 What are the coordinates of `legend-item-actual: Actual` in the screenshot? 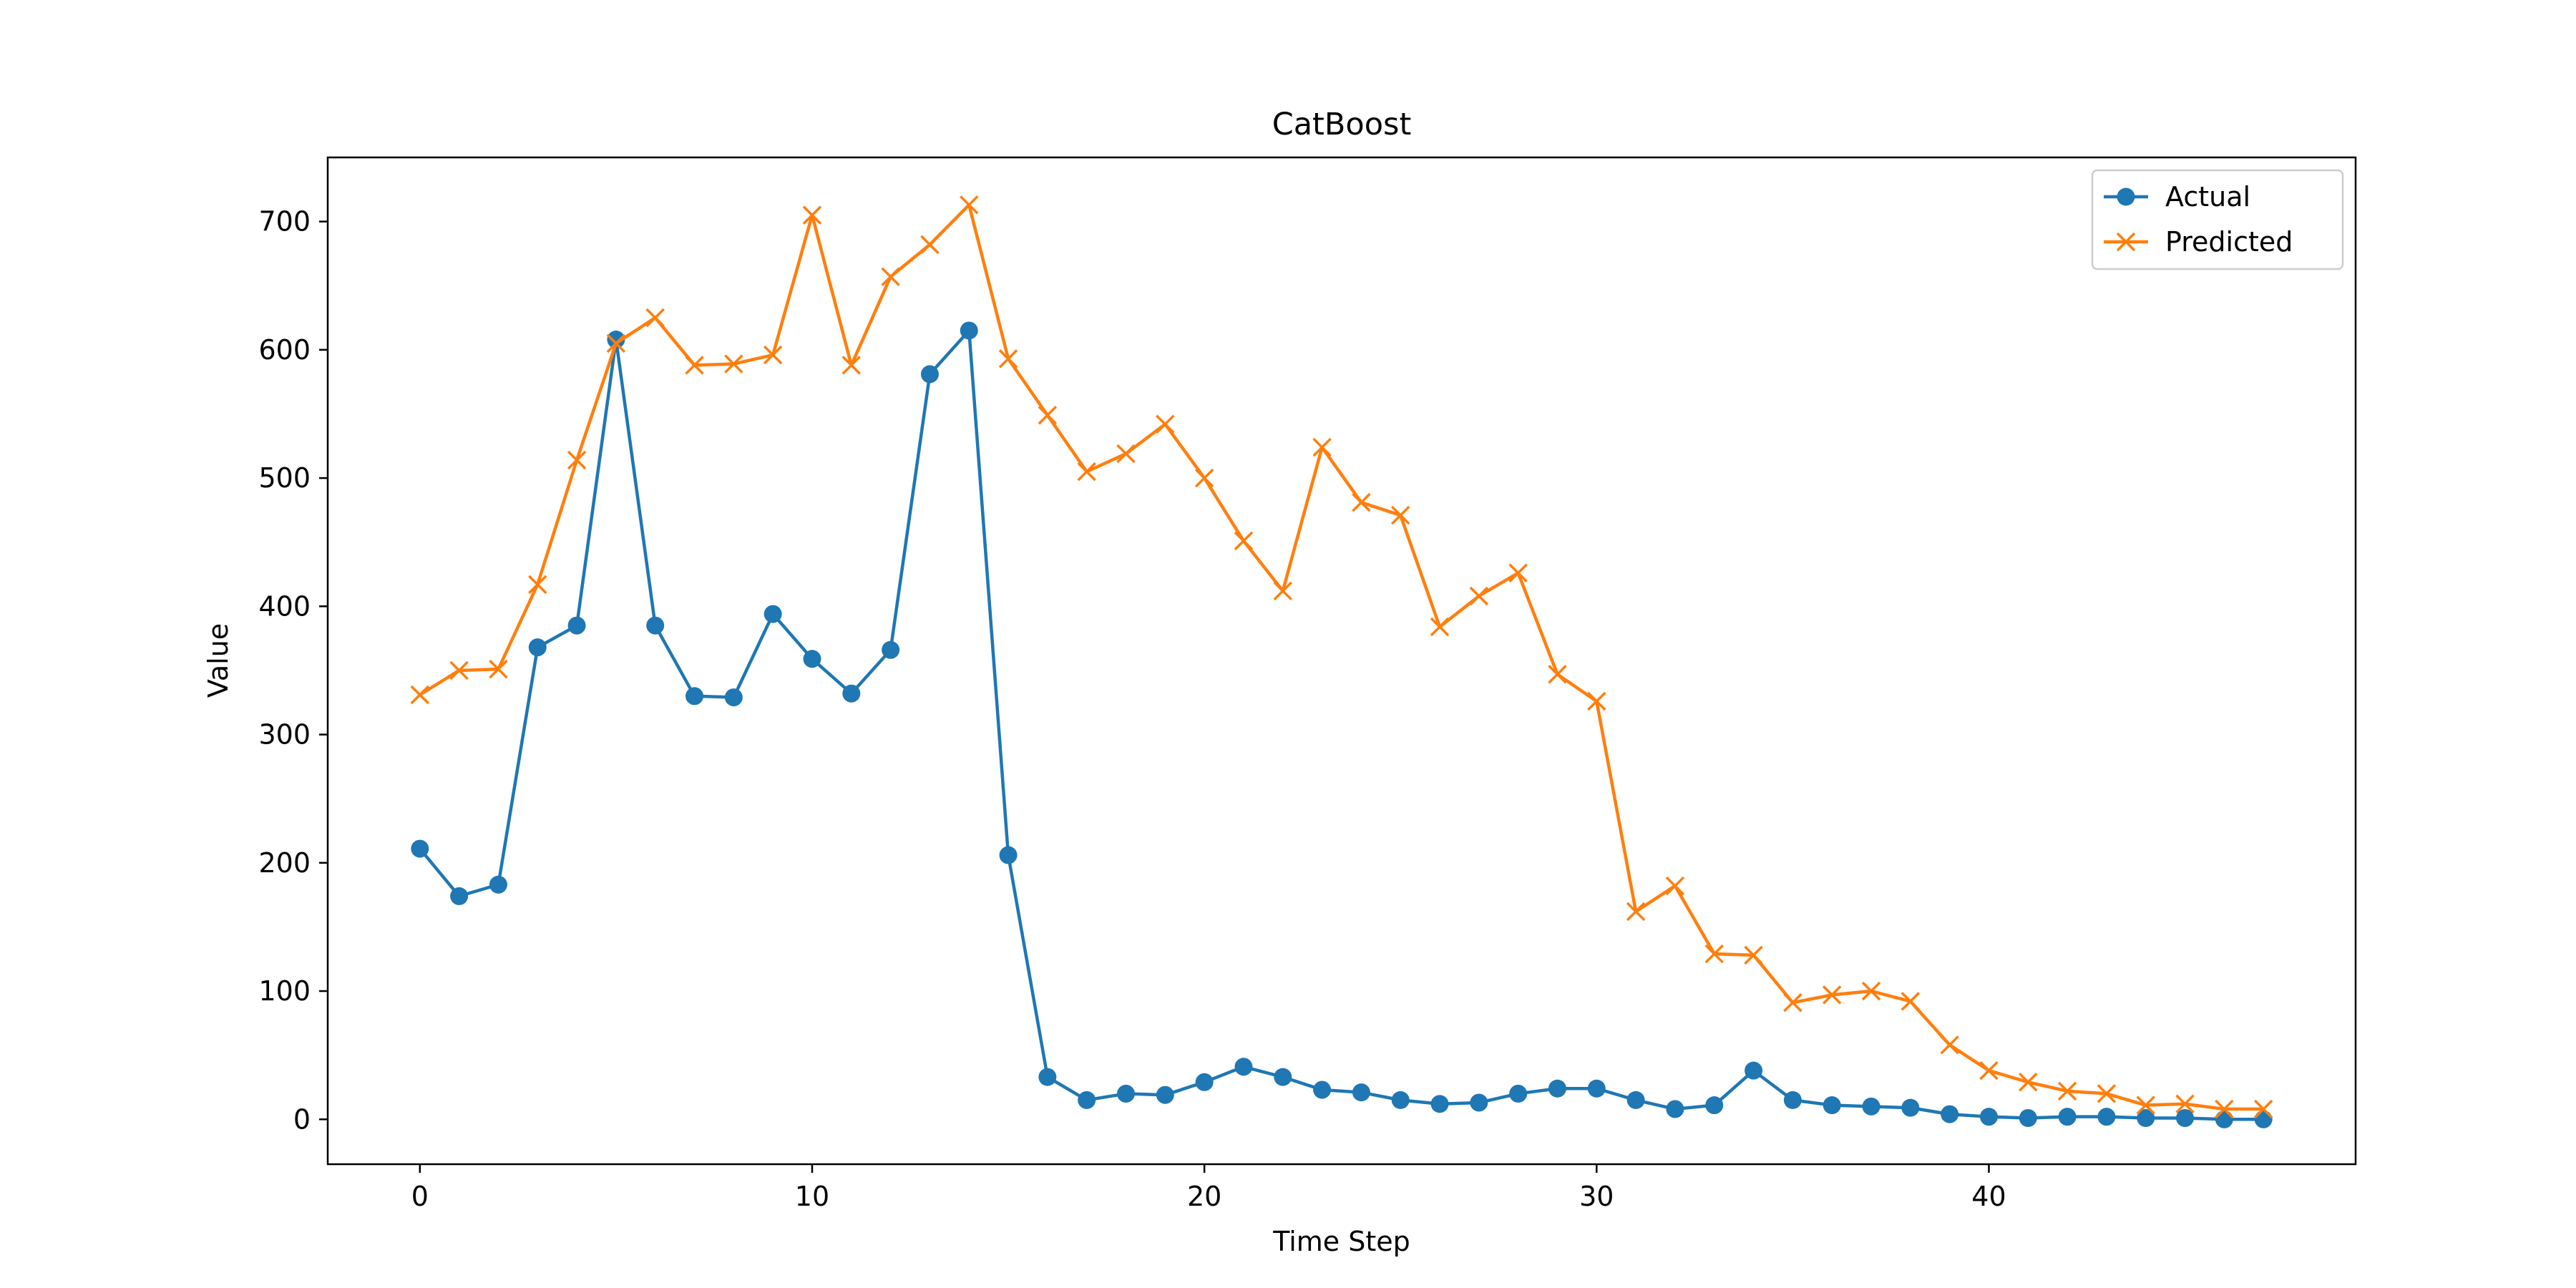 It's located at (2177, 197).